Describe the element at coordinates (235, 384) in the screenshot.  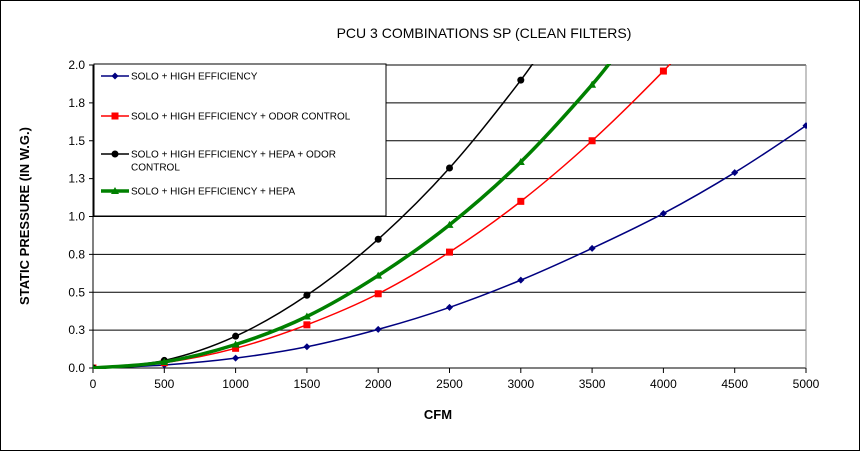
I see `x-tick-label: 1000` at that location.